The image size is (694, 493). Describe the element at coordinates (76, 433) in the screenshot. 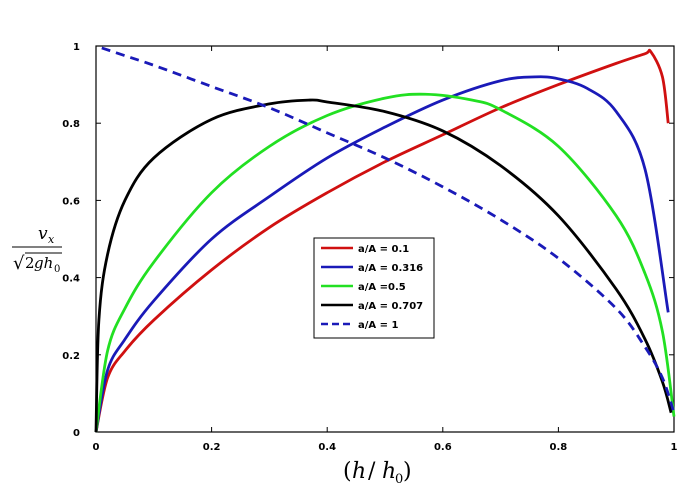

I see `y-tick-label: 0` at that location.